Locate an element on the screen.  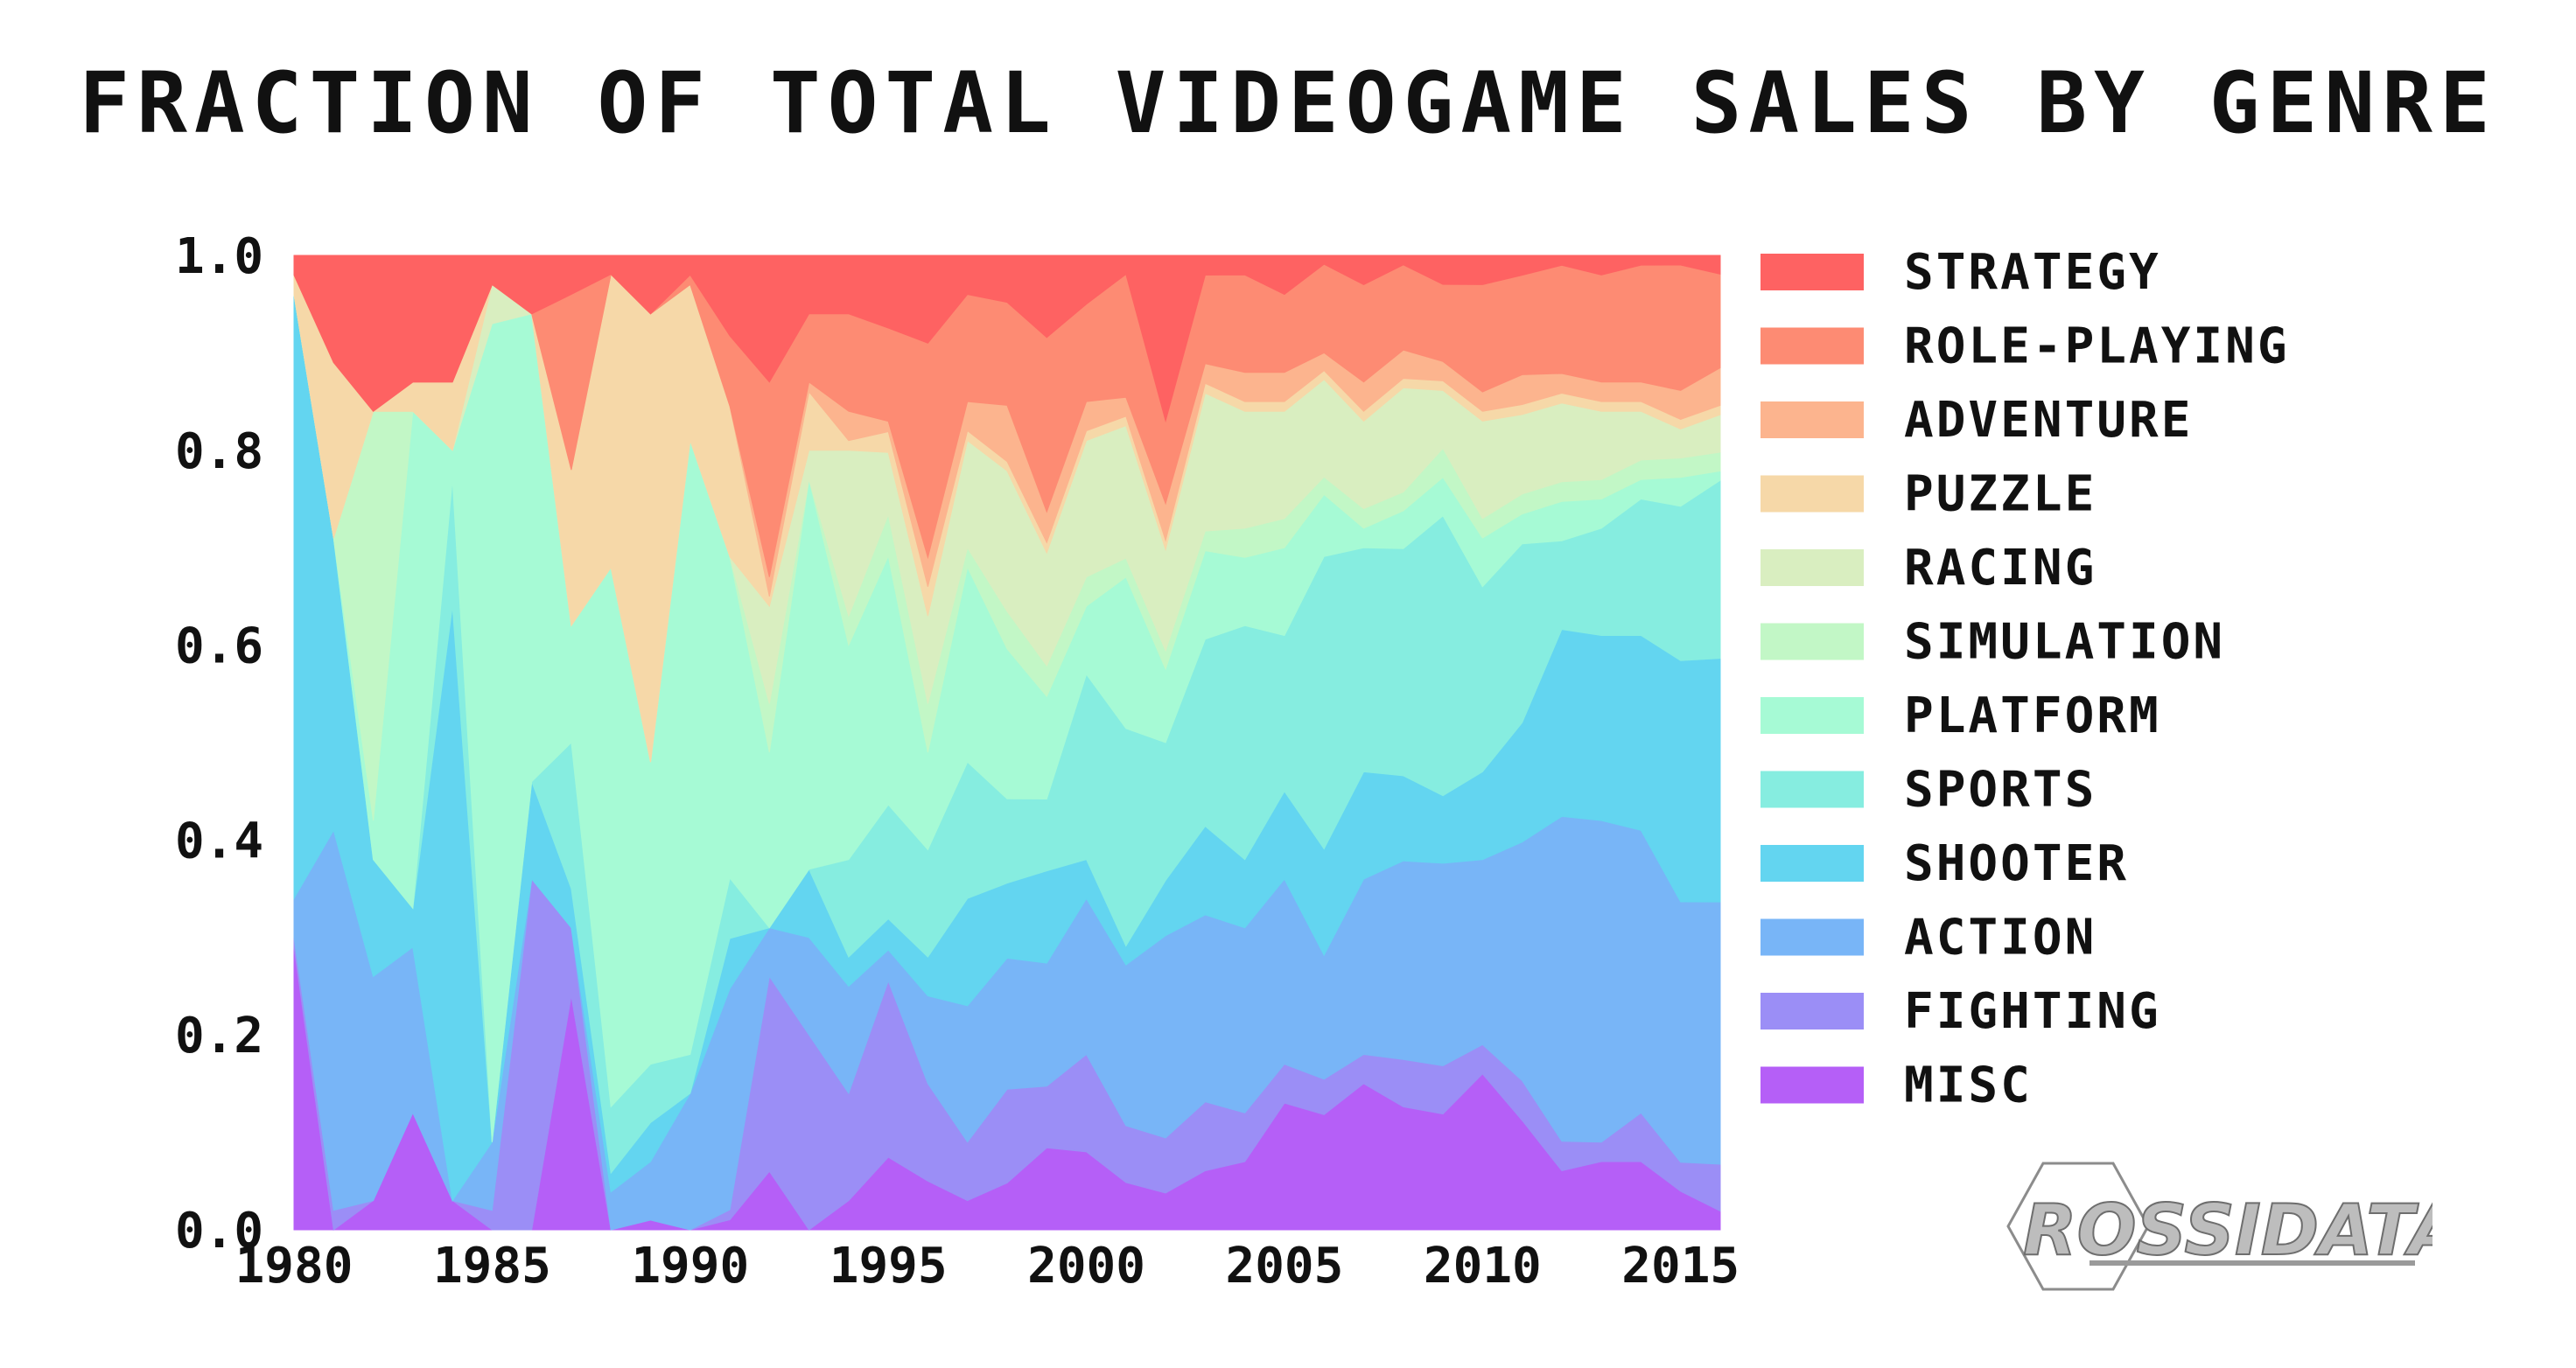
legend-label-action: ACTION is located at coordinates (2000, 938).